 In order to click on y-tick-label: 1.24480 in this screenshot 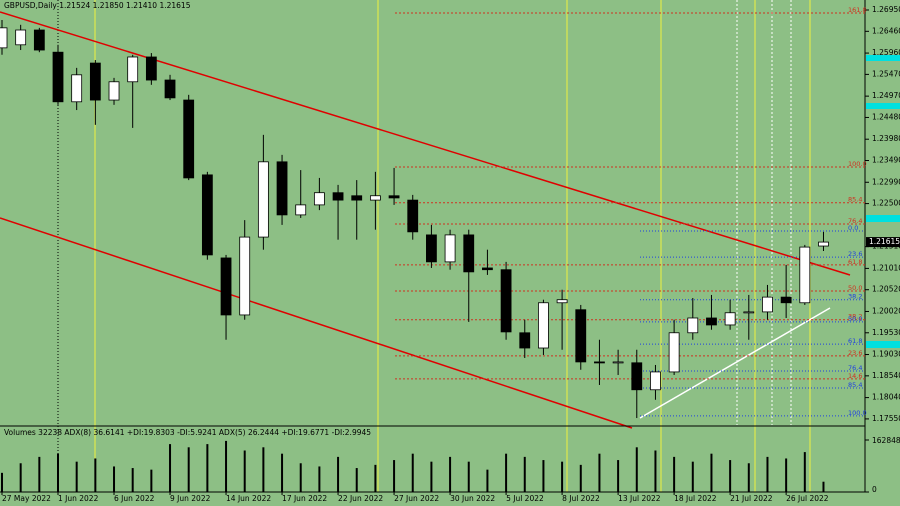, I will do `click(886, 116)`.